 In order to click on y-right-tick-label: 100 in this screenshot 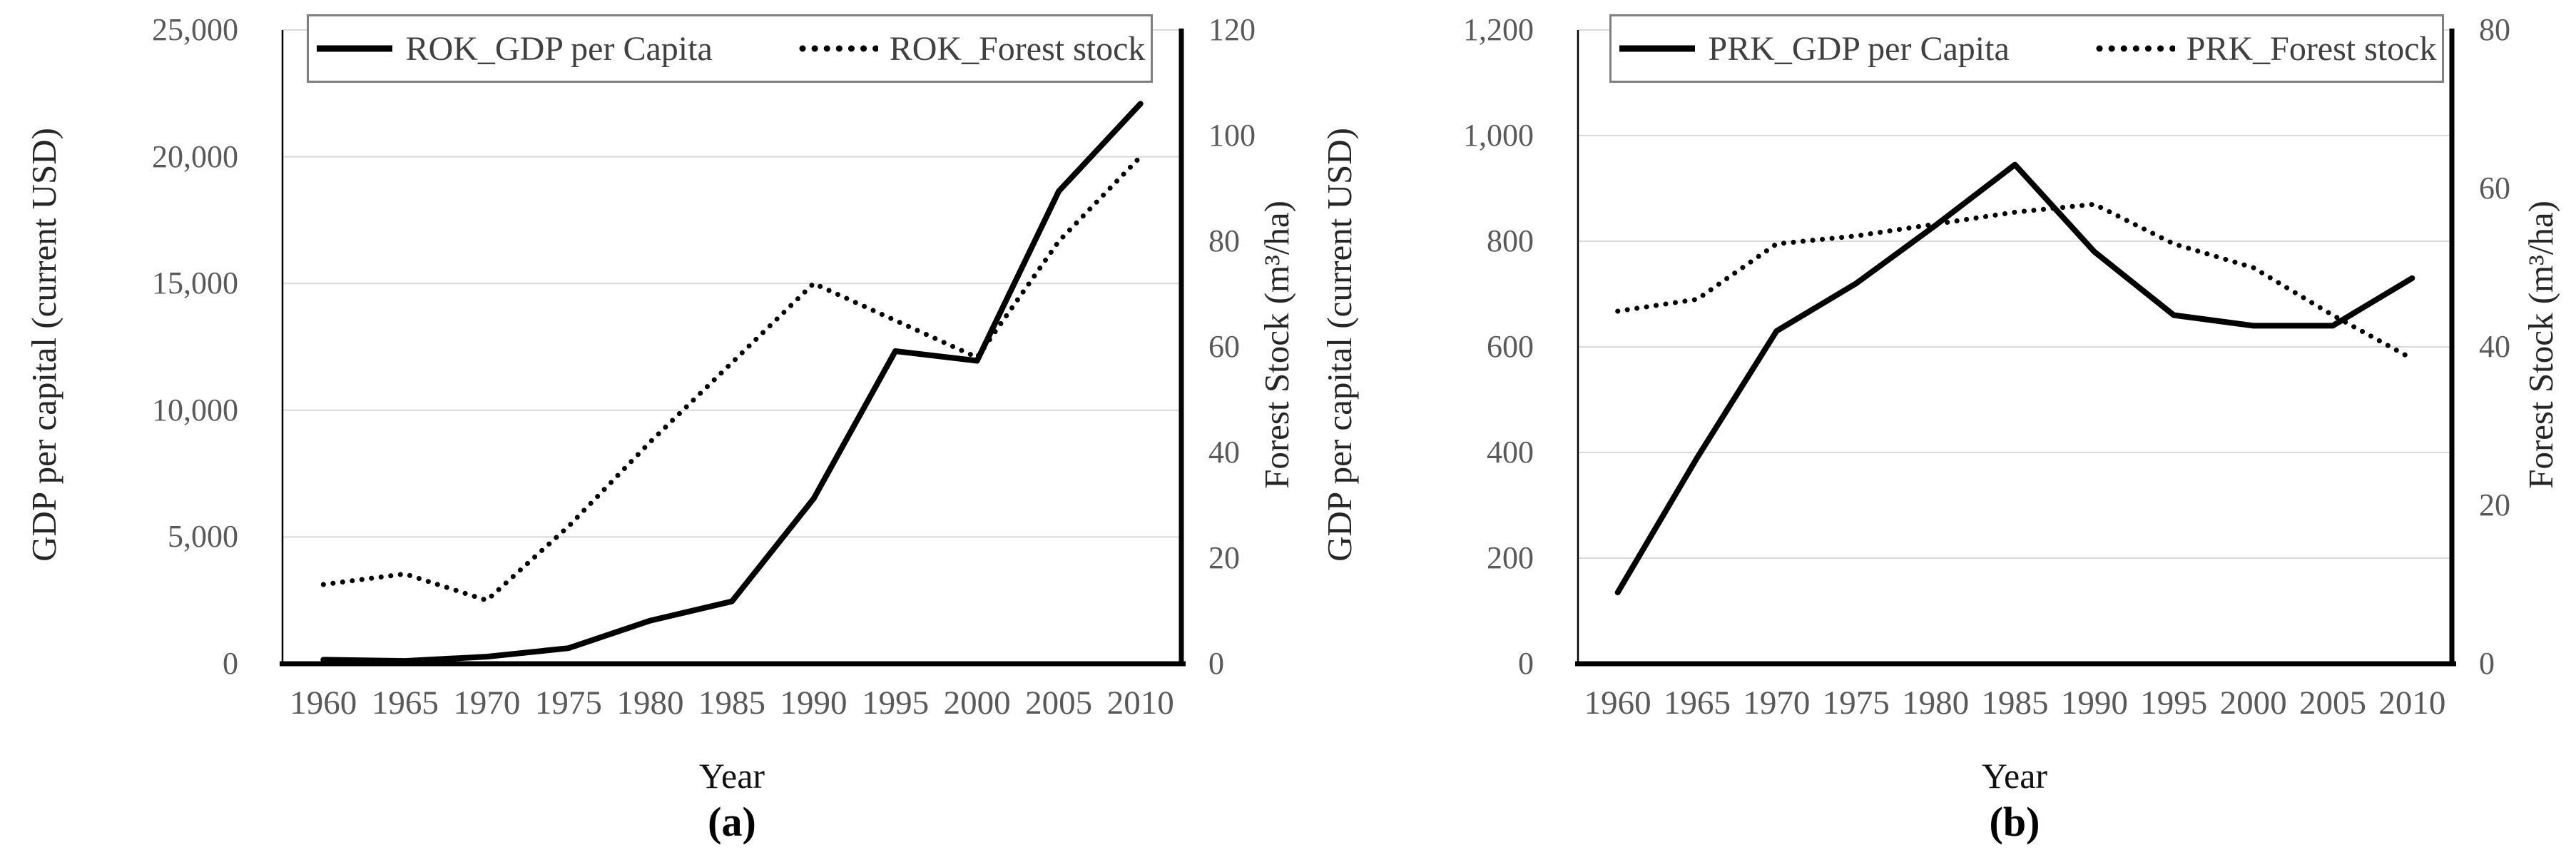, I will do `click(1232, 135)`.